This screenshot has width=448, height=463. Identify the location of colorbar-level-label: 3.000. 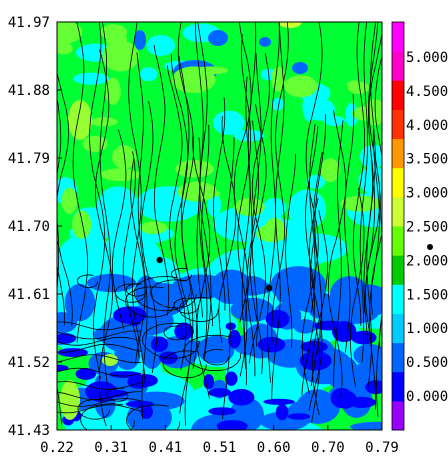
(427, 194).